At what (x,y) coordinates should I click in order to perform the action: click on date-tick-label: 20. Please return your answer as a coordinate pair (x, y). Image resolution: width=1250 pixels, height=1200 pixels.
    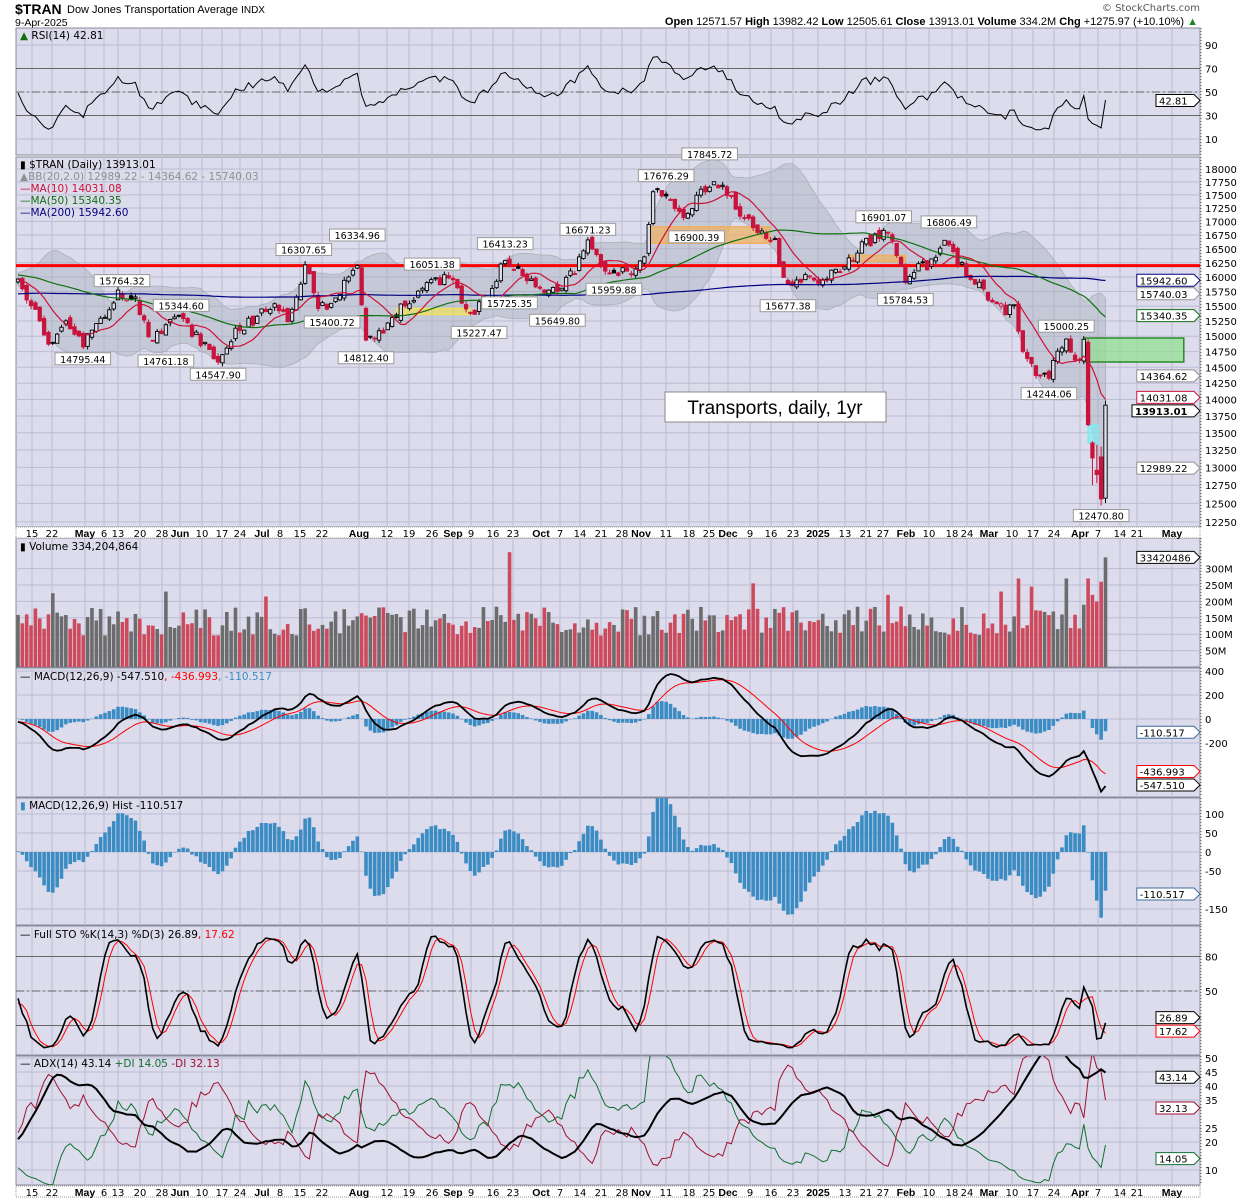
    Looking at the image, I should click on (140, 534).